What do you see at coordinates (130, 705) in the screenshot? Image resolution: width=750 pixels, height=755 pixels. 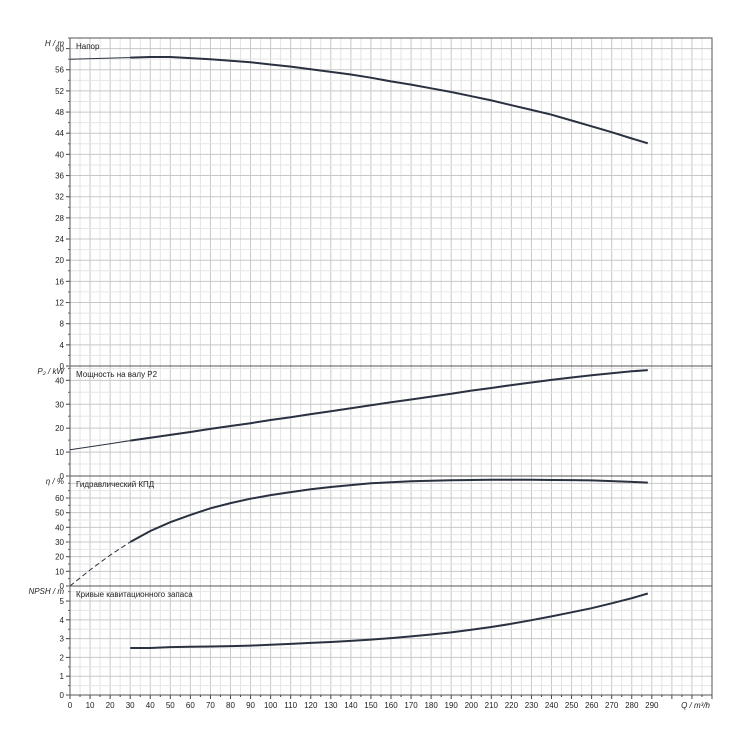 I see `x-tick-label: 30` at bounding box center [130, 705].